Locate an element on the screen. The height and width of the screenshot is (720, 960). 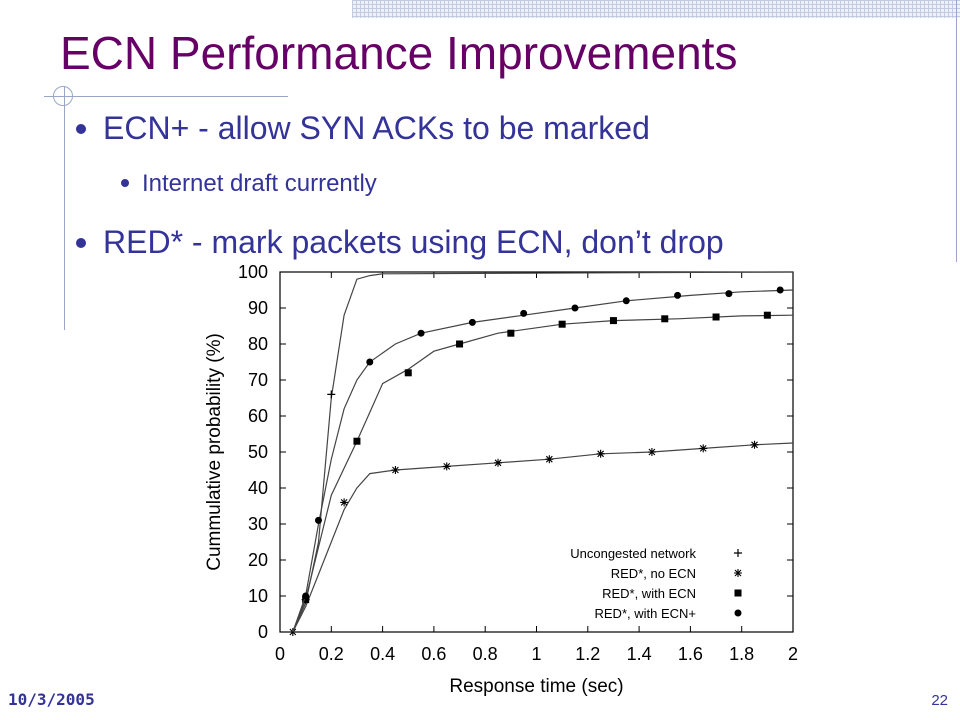
bullet-text: ECN+ - allow SYN ACKs to be marked is located at coordinates (376, 128).